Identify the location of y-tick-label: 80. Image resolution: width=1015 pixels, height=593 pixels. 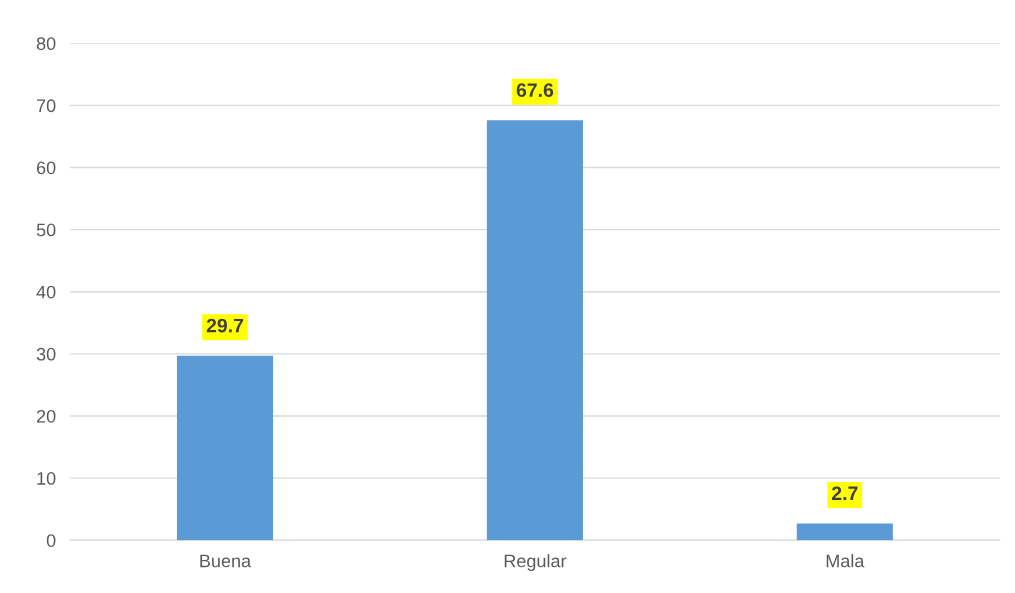
(46, 44).